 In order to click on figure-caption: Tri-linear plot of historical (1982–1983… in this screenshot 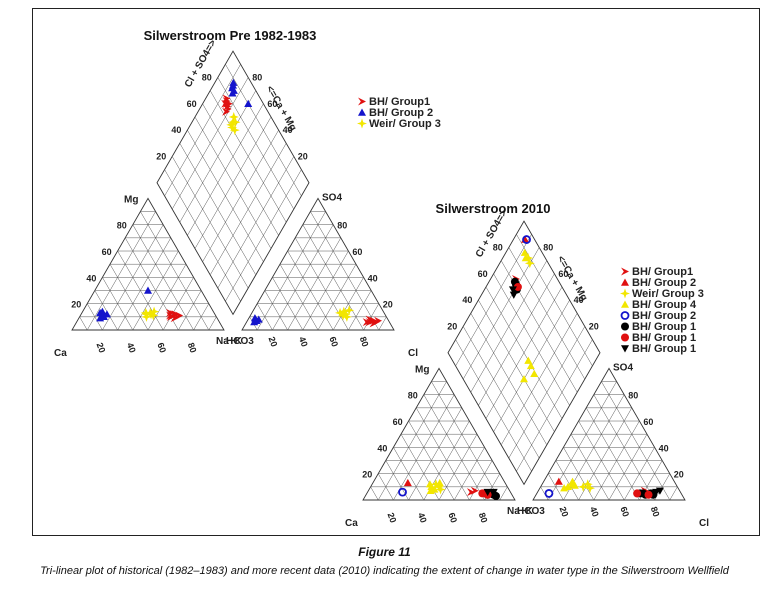, I will do `click(384, 571)`.